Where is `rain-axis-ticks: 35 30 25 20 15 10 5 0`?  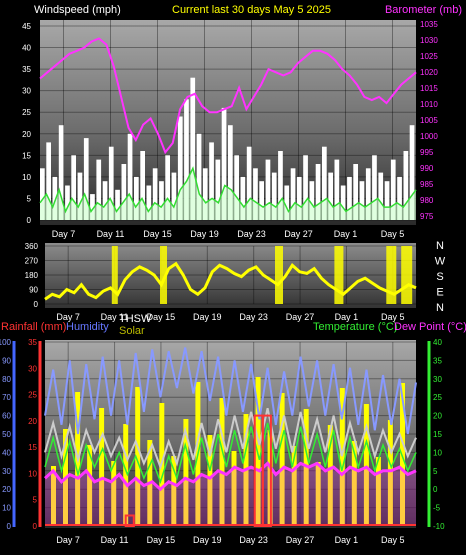
rain-axis-ticks: 35 30 25 20 15 10 5 0 is located at coordinates (32, 434).